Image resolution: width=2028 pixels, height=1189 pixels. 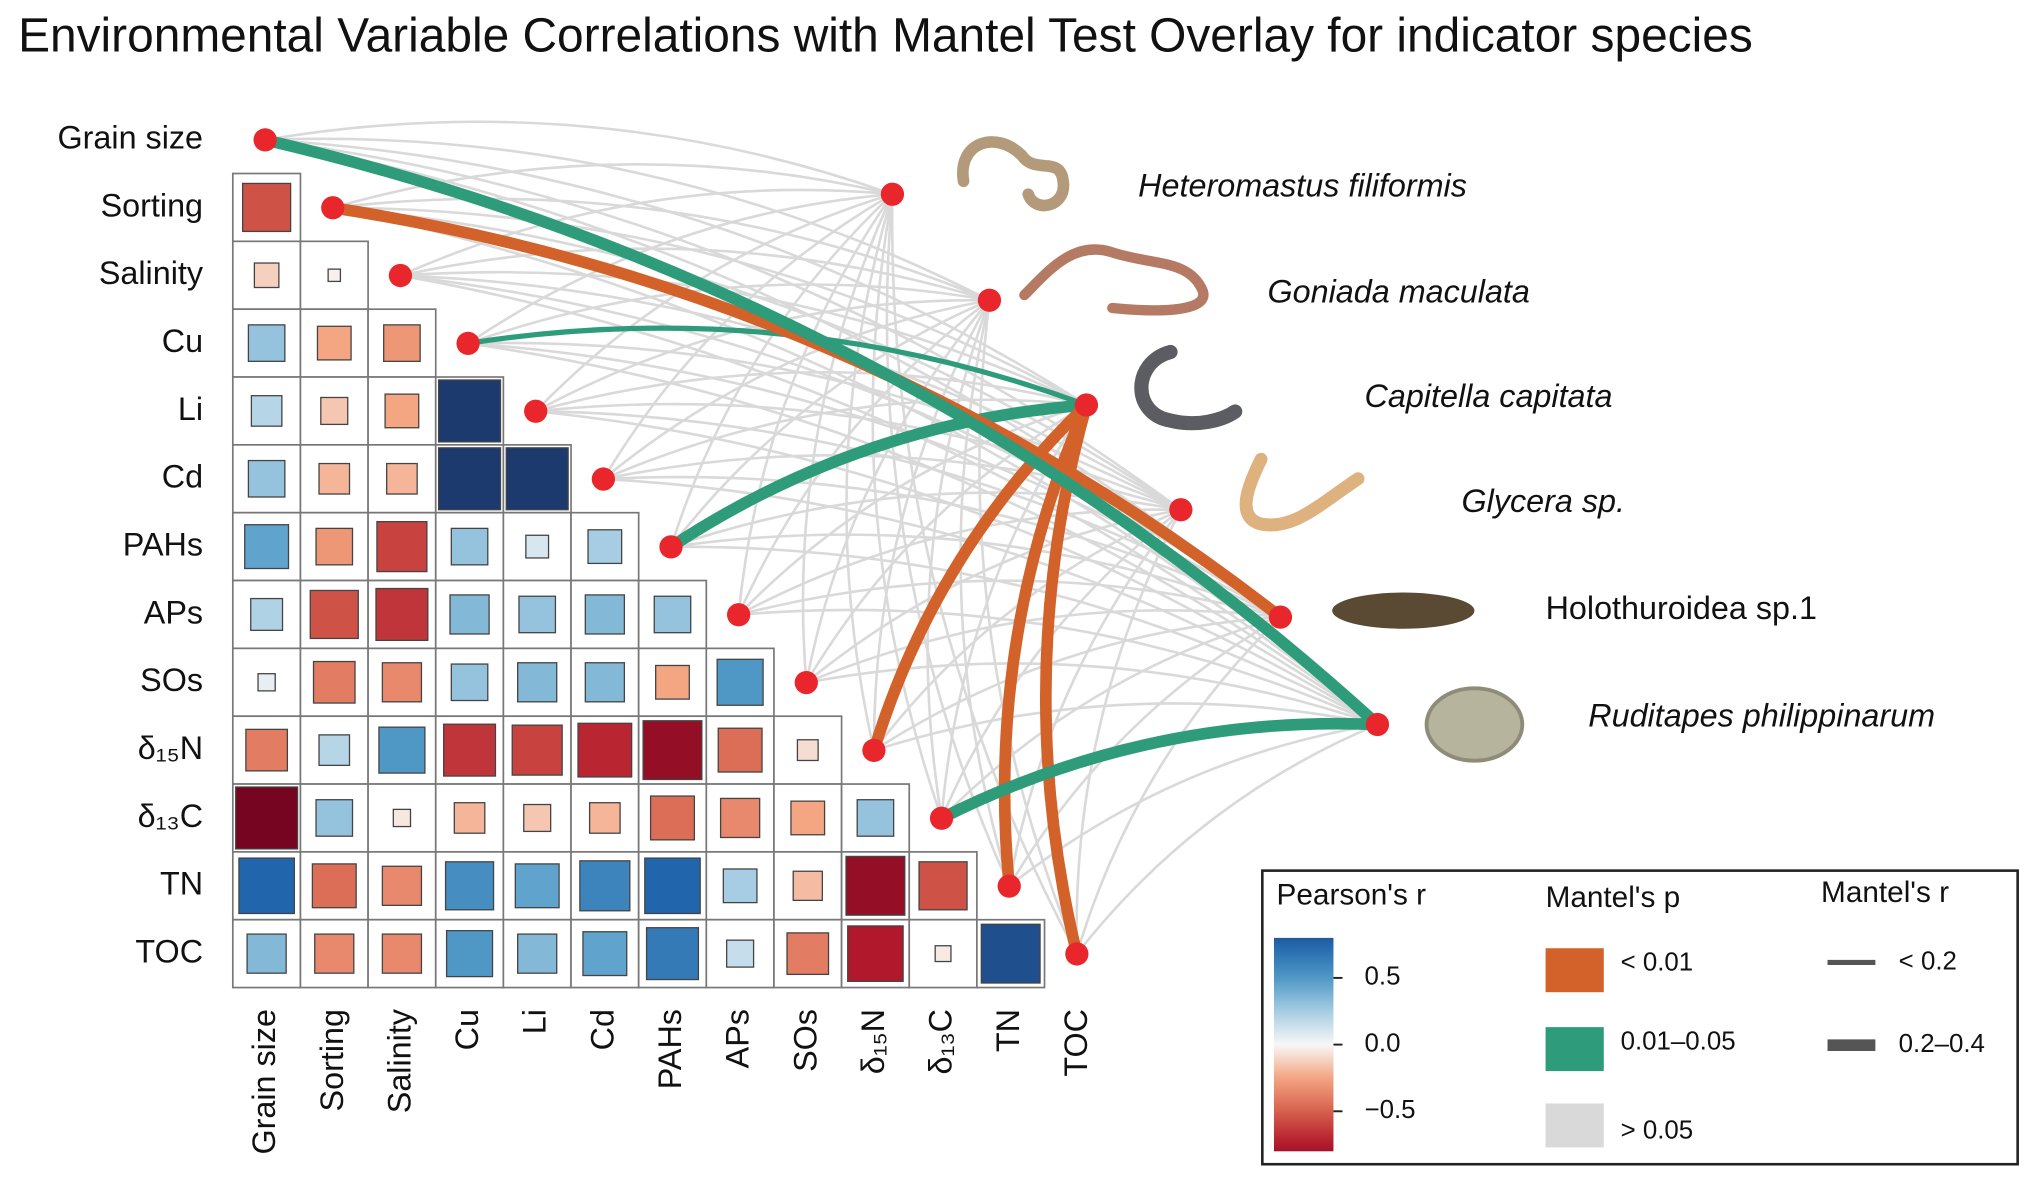 What do you see at coordinates (264, 1082) in the screenshot?
I see `column-label: Grain size` at bounding box center [264, 1082].